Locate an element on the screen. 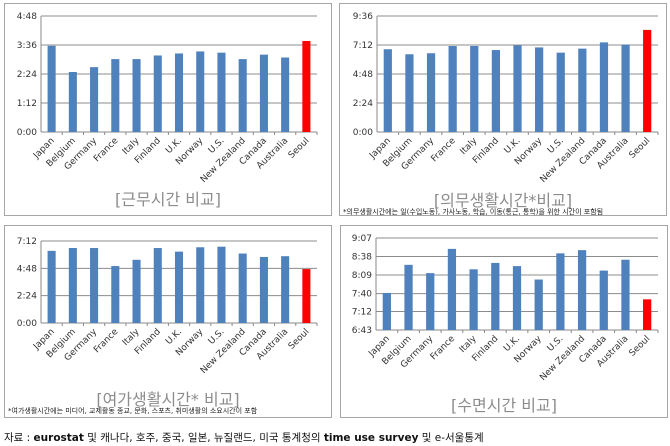  y-tick-label: 9:07 is located at coordinates (362, 239).